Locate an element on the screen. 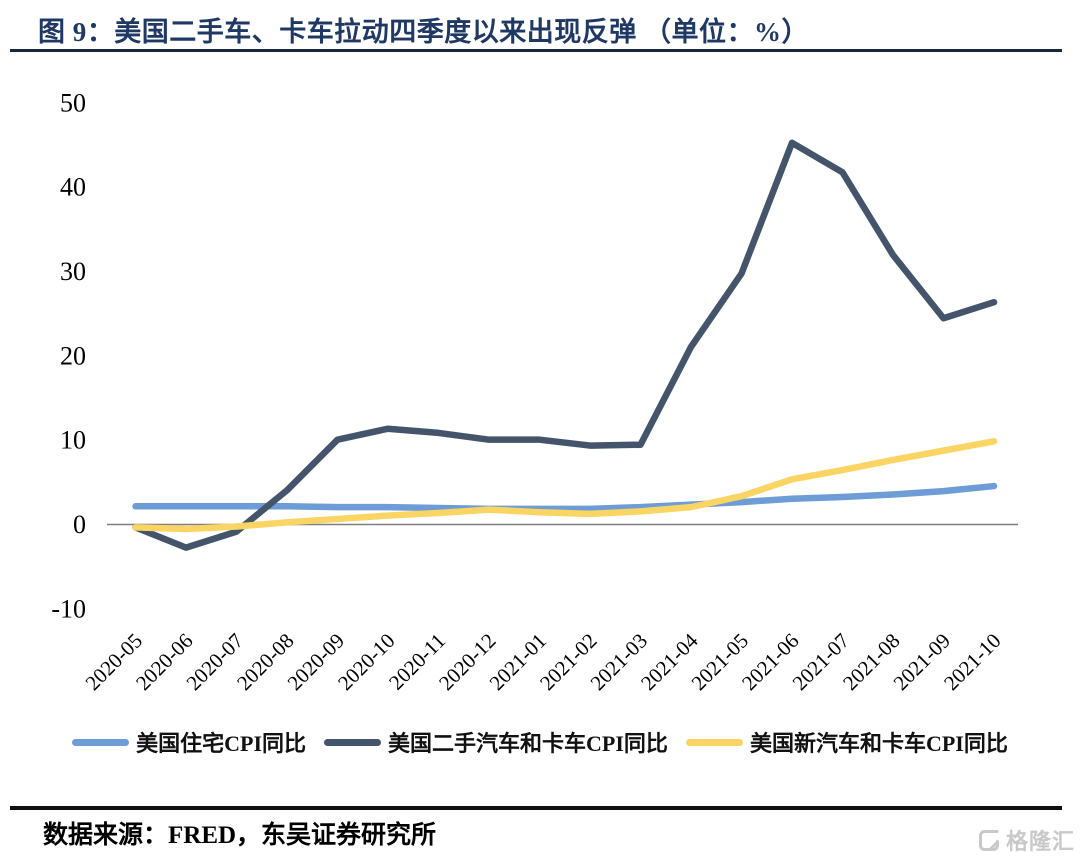 The width and height of the screenshot is (1080, 858). y-tick-label: 10 is located at coordinates (73, 440).